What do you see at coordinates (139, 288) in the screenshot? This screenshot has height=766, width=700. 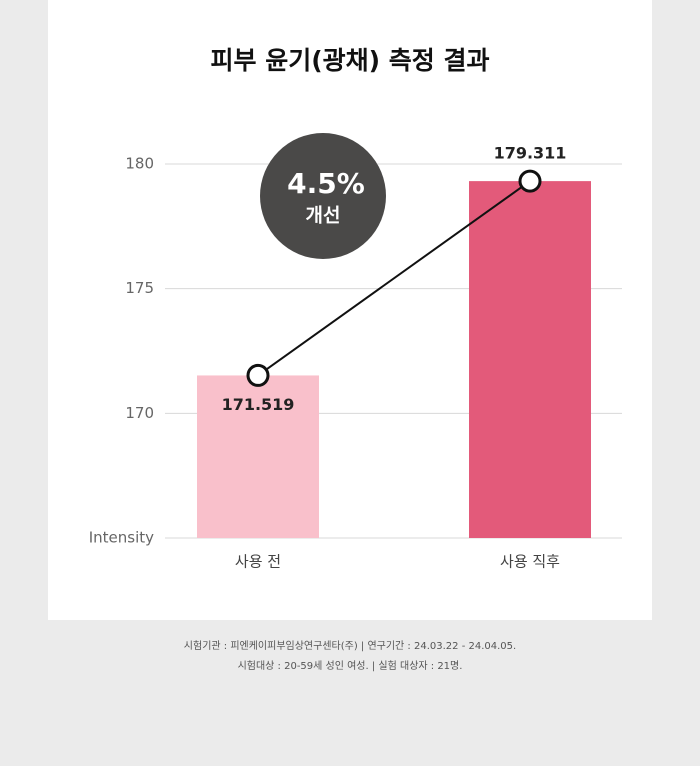 I see `y-tick-label: 175` at bounding box center [139, 288].